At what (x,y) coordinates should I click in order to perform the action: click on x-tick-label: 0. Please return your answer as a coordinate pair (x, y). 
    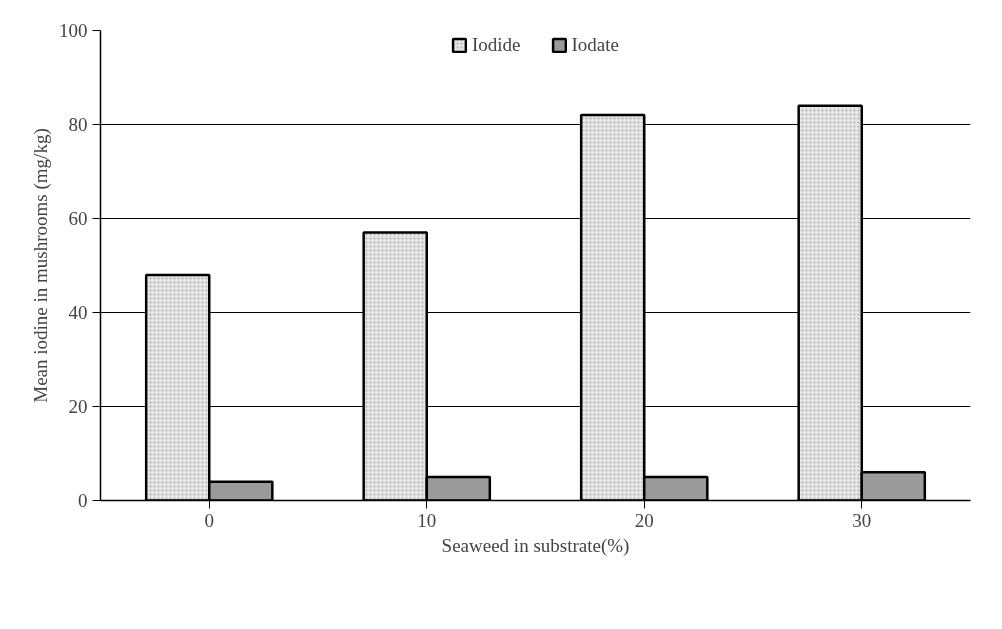
    Looking at the image, I should click on (209, 520).